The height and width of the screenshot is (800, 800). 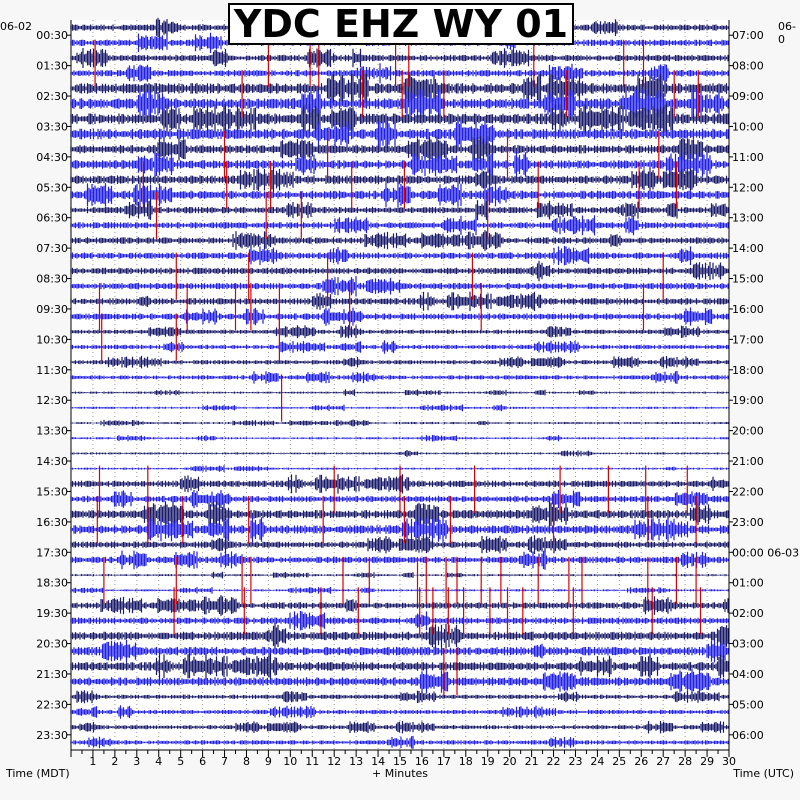 What do you see at coordinates (52, 370) in the screenshot?
I see `left-time-label-11: 11:30` at bounding box center [52, 370].